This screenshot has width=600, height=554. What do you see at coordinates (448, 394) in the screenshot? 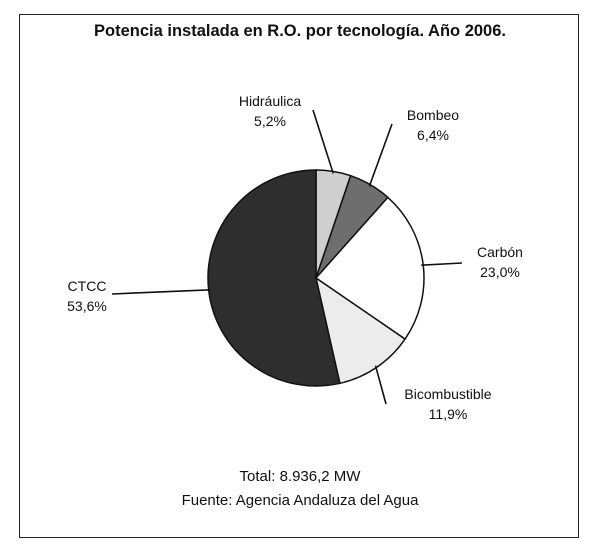
I see `label-bicombustible-name: Bicombustible` at bounding box center [448, 394].